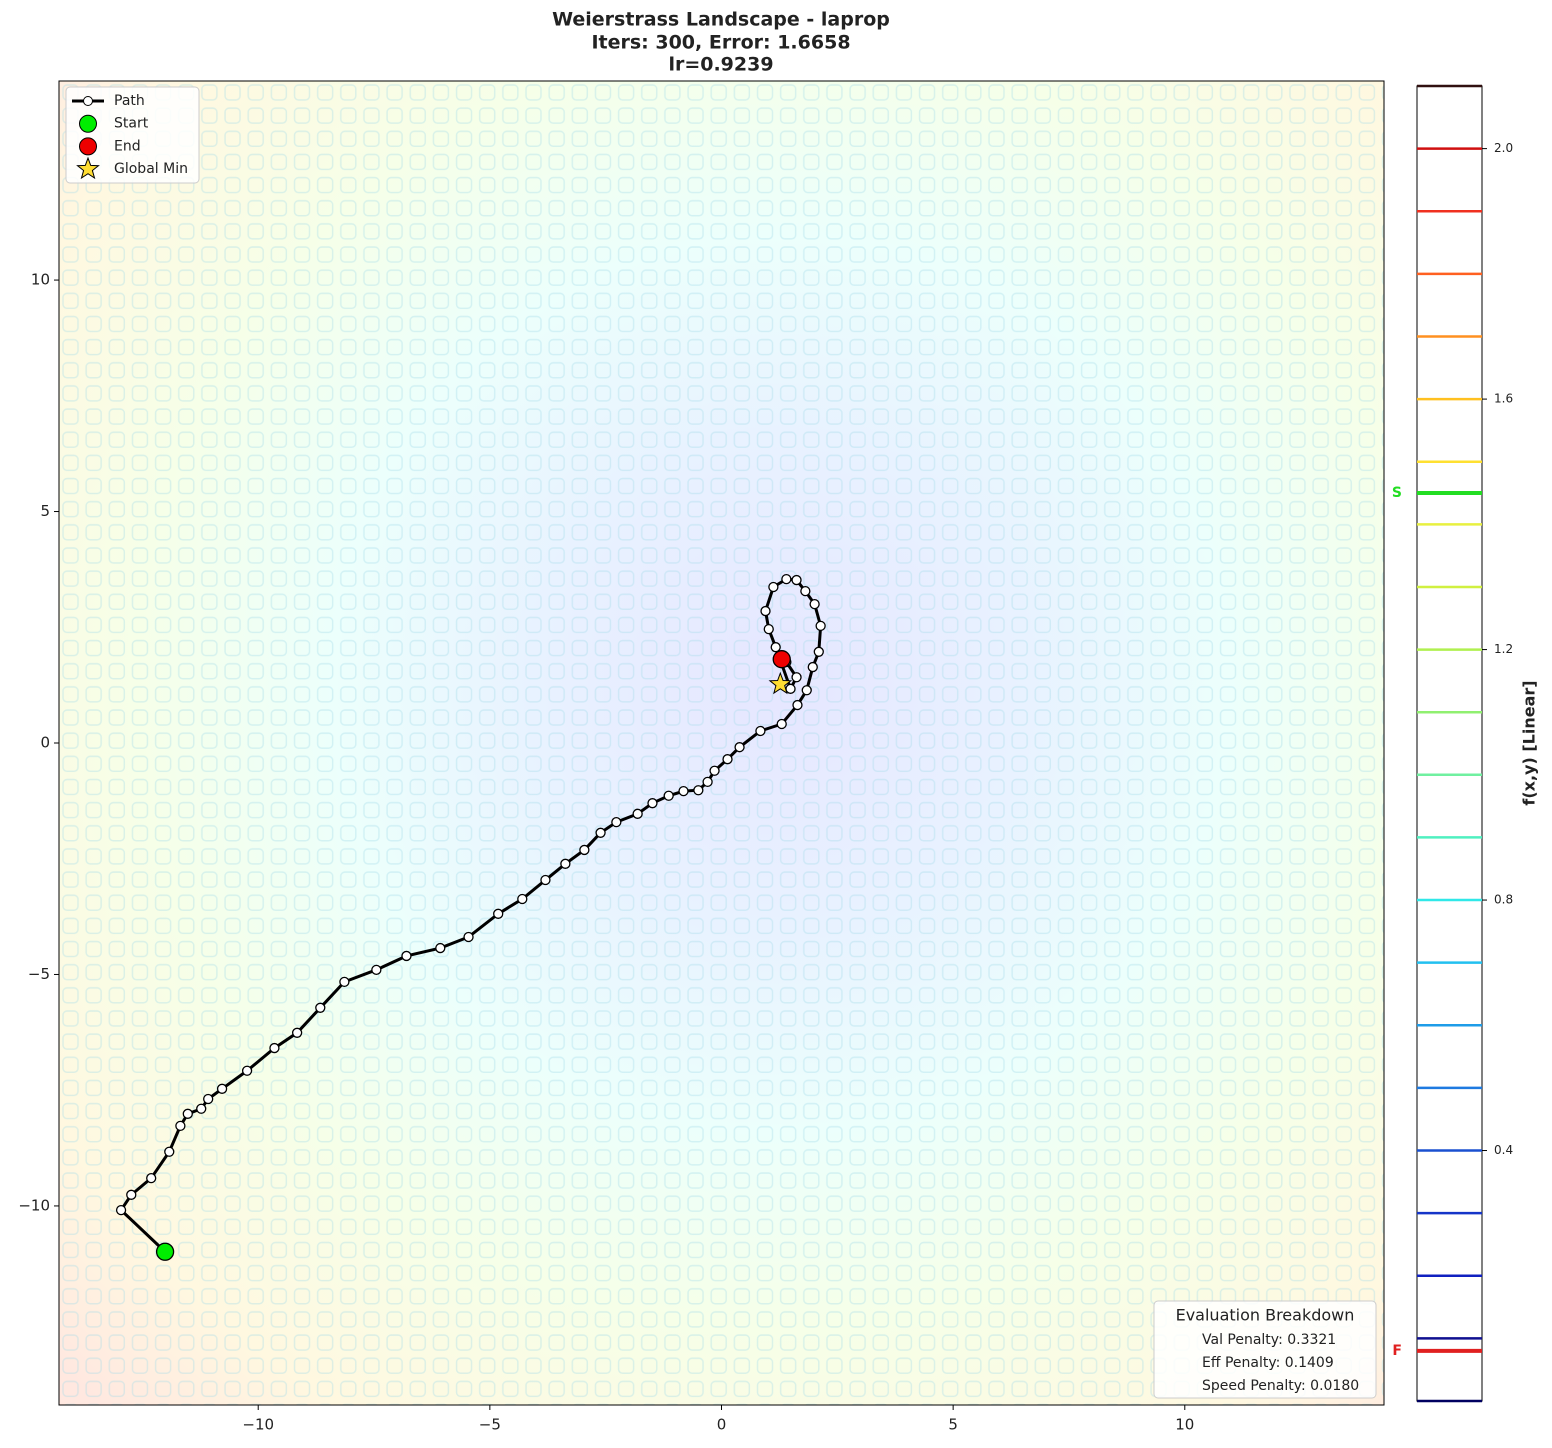  What do you see at coordinates (40, 280) in the screenshot?
I see `y-tick-label: 10` at bounding box center [40, 280].